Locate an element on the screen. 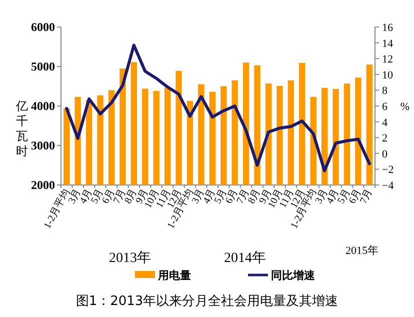  y-tick-label: 6000 is located at coordinates (43, 27).